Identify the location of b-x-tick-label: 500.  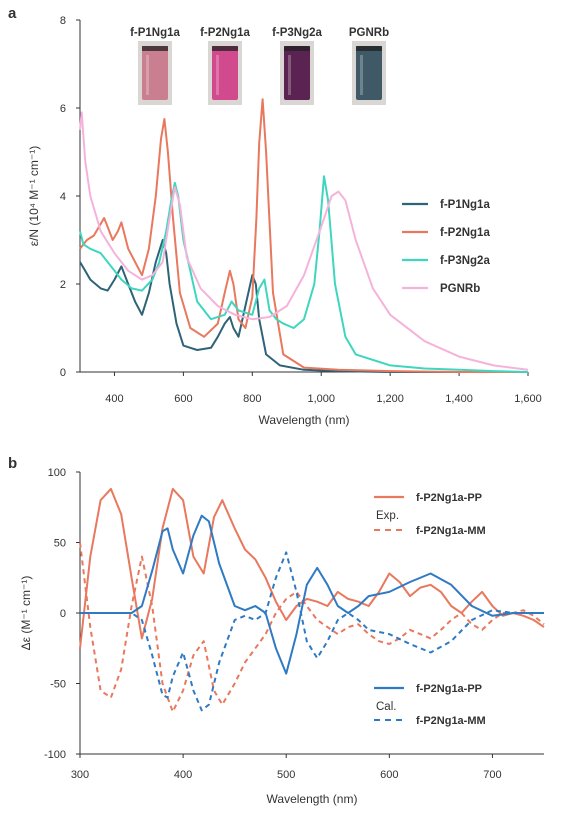
(286, 775).